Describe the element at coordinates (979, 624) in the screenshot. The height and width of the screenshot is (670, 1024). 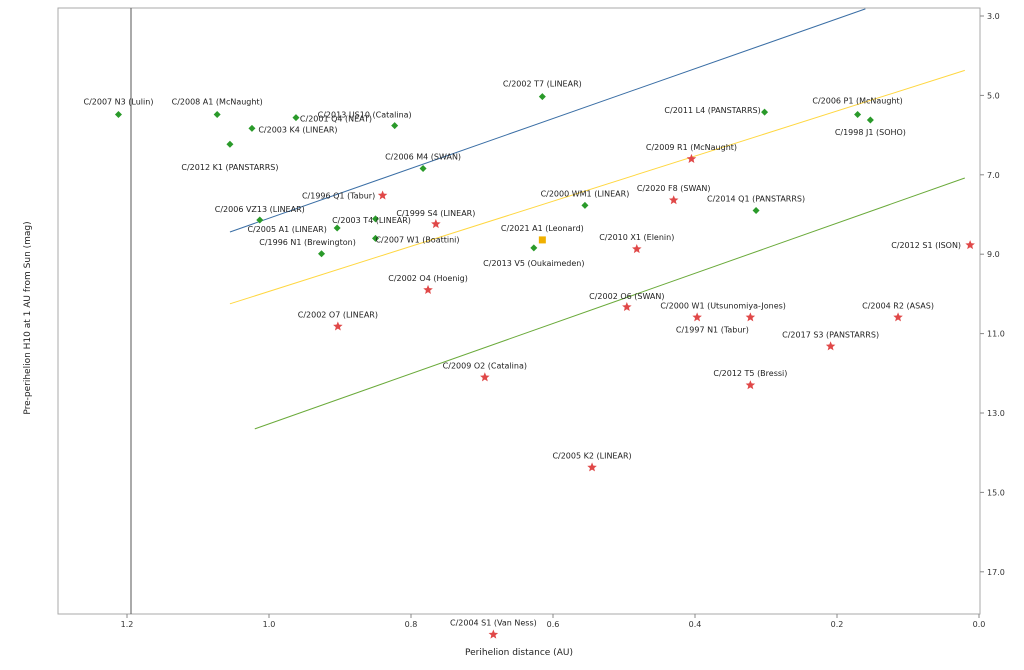
I see `x-tick-label: 0.0` at that location.